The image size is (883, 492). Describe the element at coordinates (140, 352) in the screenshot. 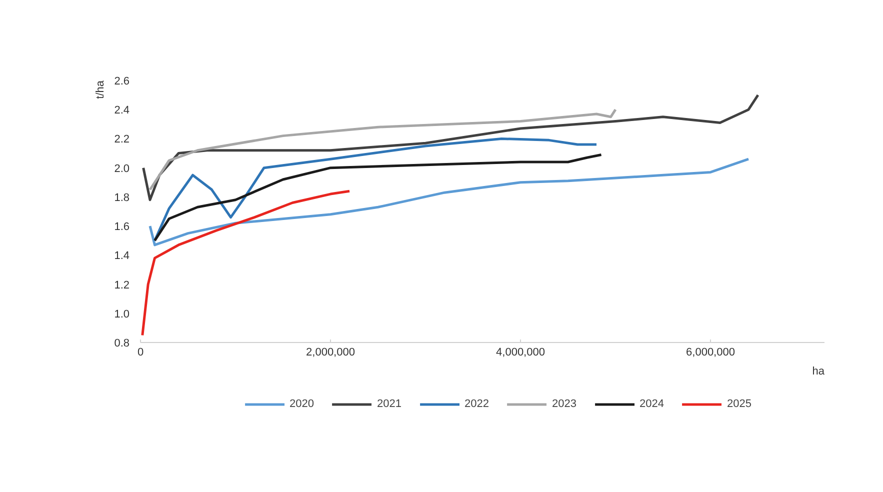

I see `x-tick-label: 0` at that location.